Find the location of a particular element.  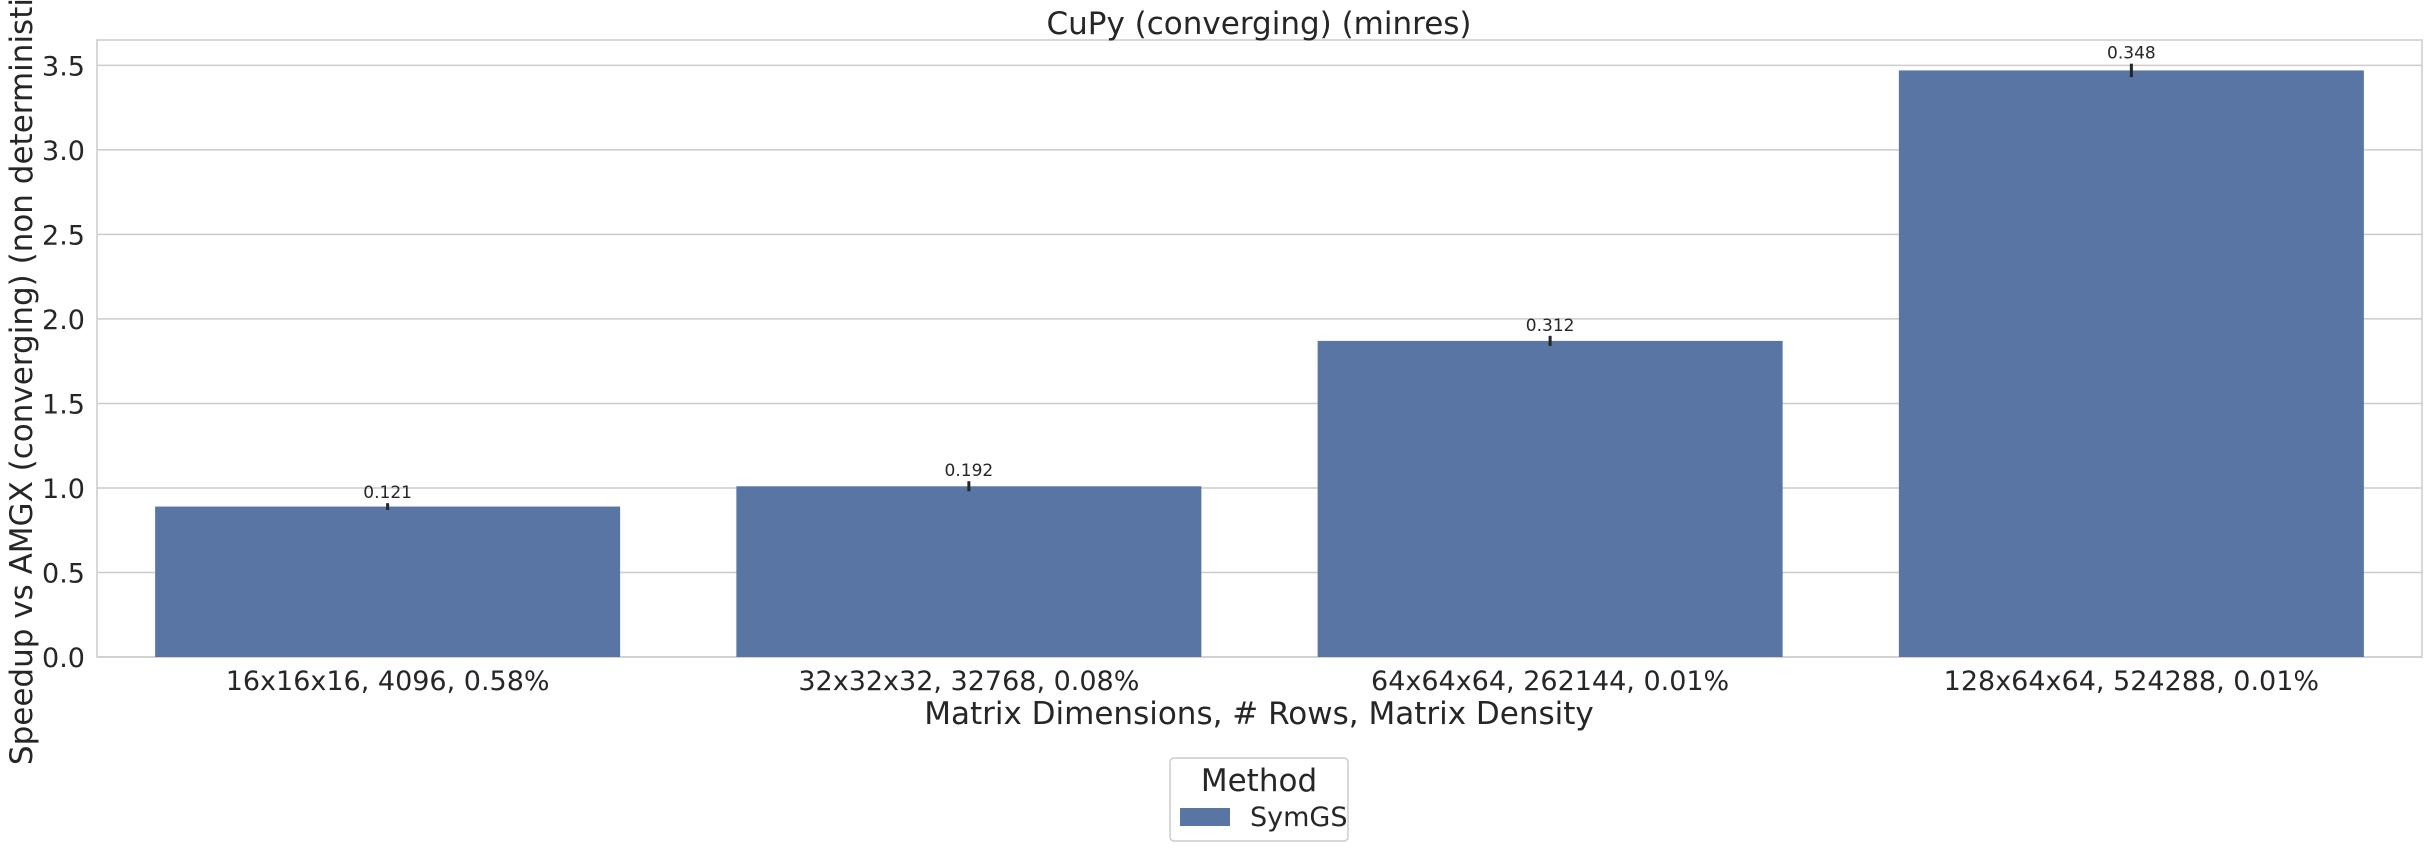

legend-label: SymGS is located at coordinates (1298, 817).